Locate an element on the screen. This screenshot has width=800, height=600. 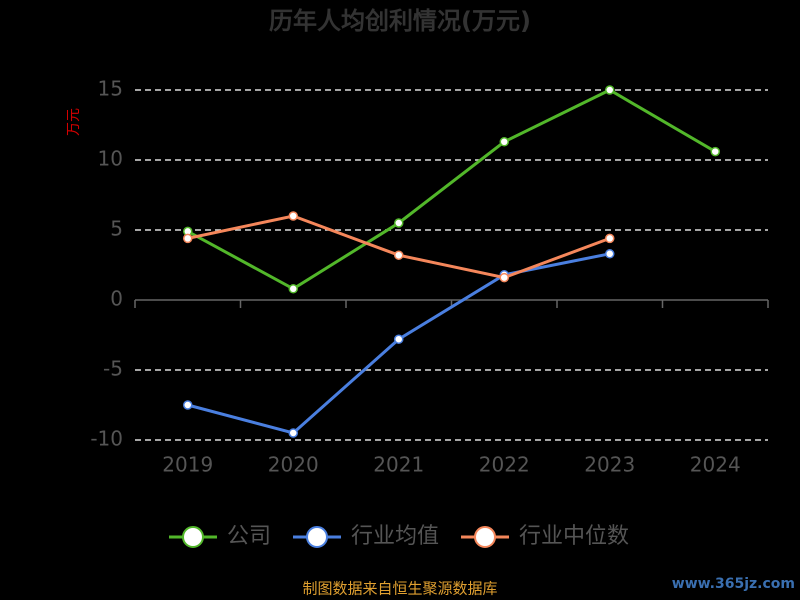
y-tick-label: -5 is located at coordinates (113, 369).